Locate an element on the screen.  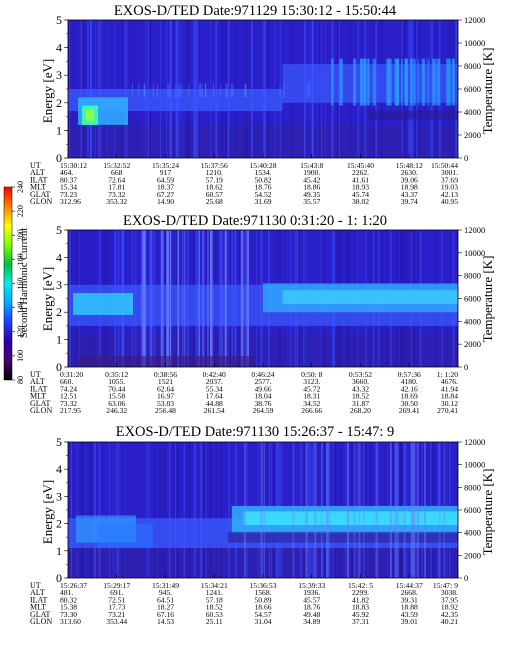
y2-tick-label: 2000 is located at coordinates (472, 344).